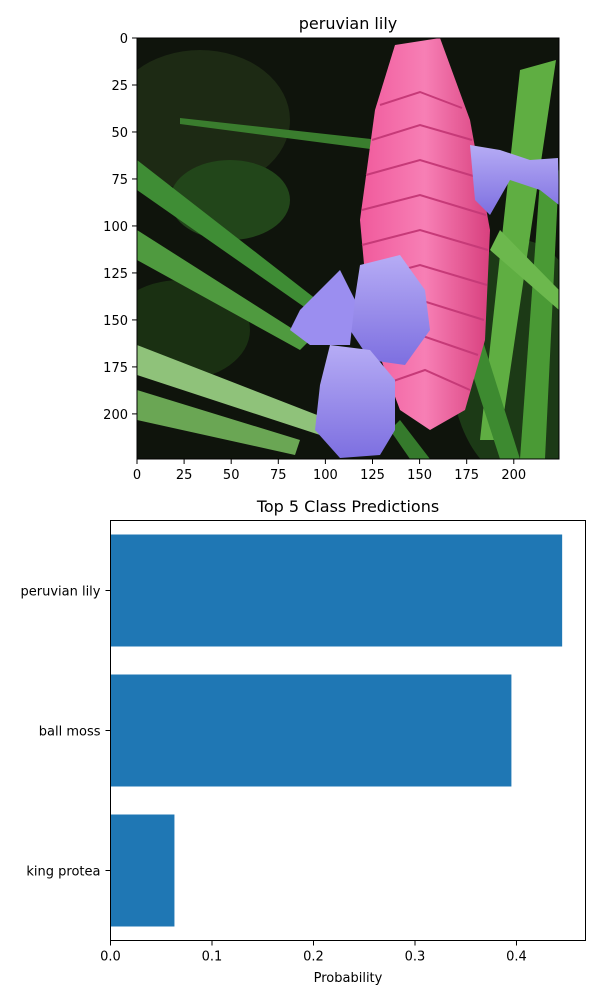  What do you see at coordinates (348, 978) in the screenshot?
I see `bar-x-axis-label: Probability` at bounding box center [348, 978].